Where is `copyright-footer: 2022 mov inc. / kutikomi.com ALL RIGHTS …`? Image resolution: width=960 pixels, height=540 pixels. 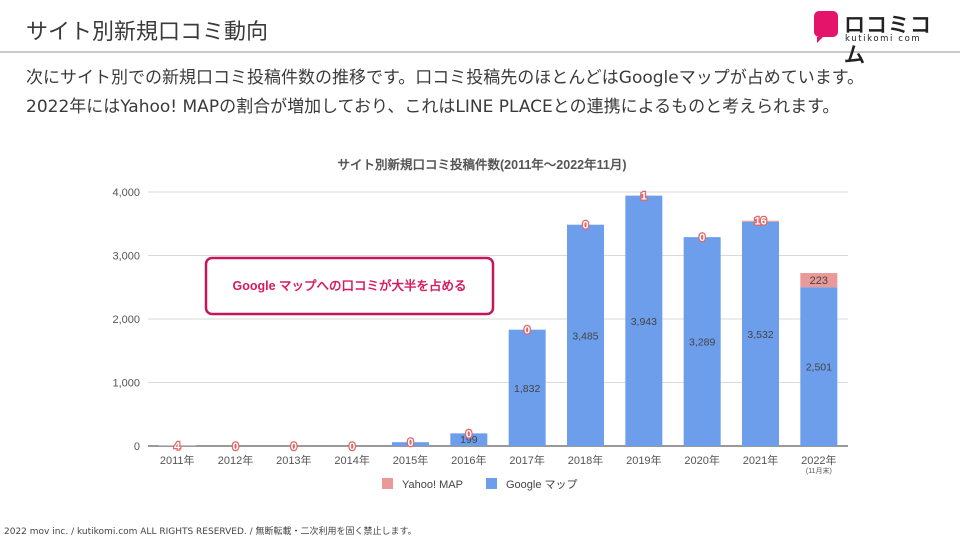
copyright-footer: 2022 mov inc. / kutikomi.com ALL RIGHTS … is located at coordinates (210, 532).